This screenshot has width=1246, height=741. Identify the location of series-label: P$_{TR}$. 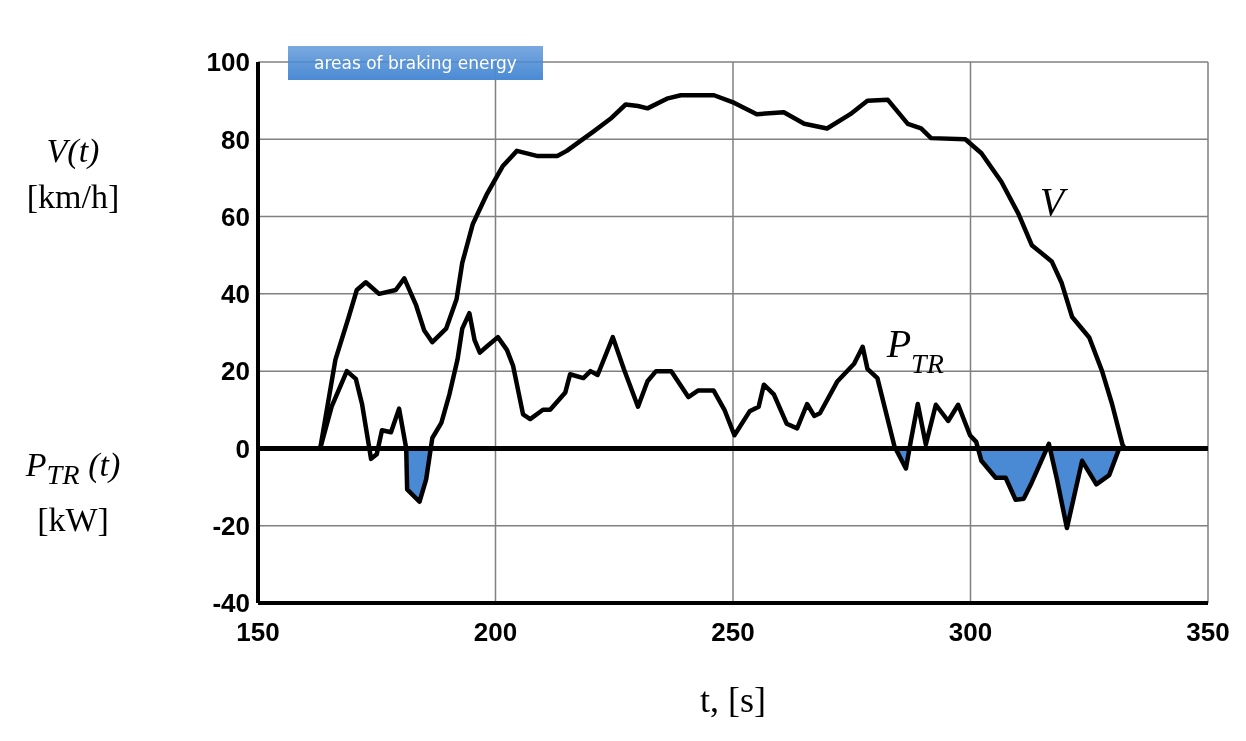
(914, 349).